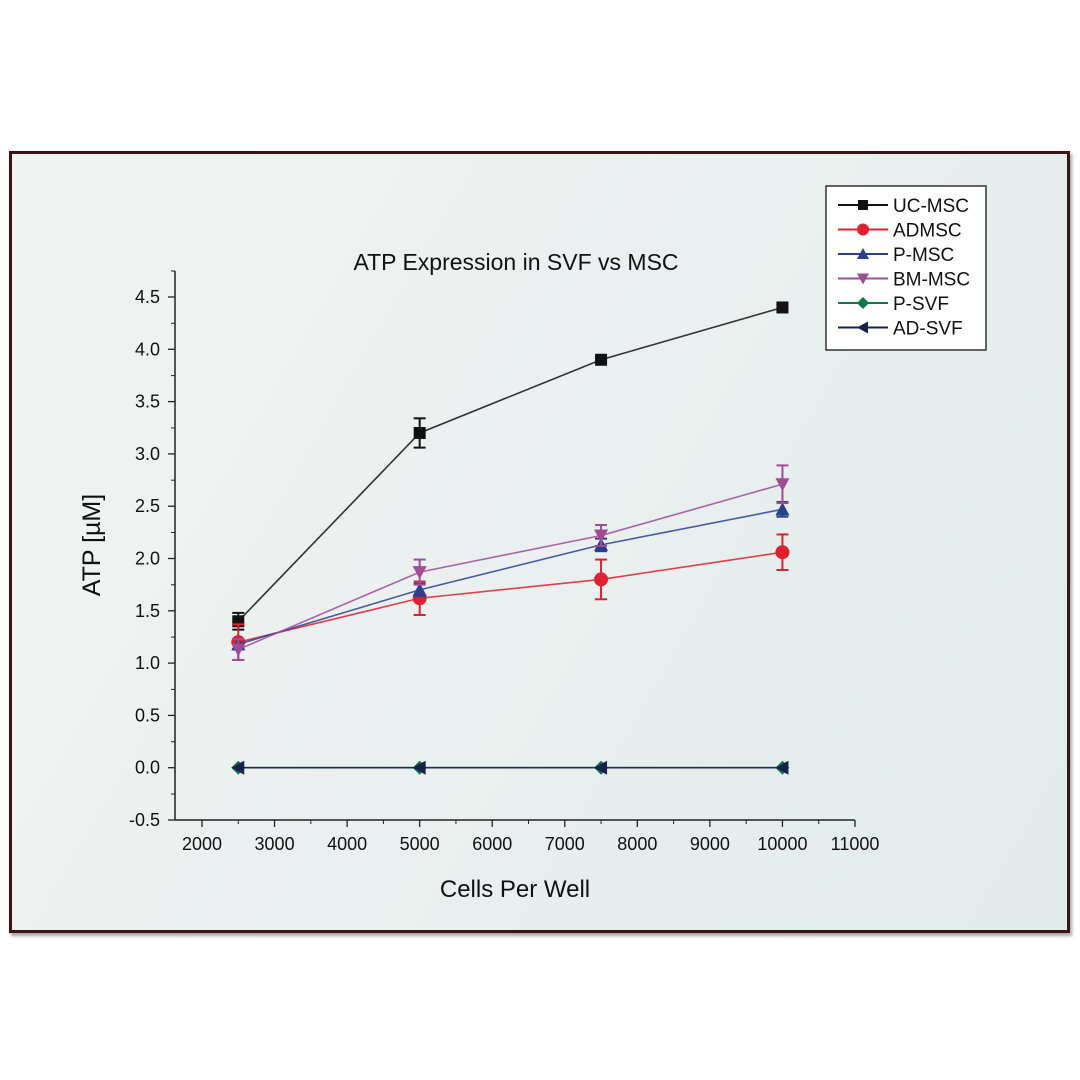 The width and height of the screenshot is (1080, 1080). Describe the element at coordinates (92, 545) in the screenshot. I see `y-axis-label: ATP [µM]` at that location.